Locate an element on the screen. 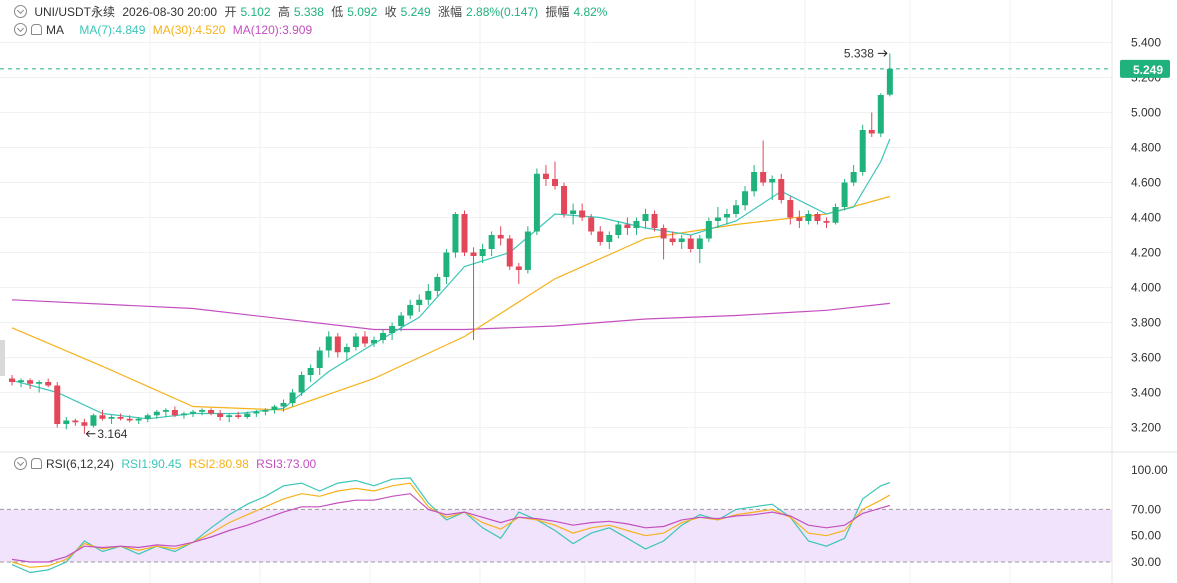 This screenshot has height=583, width=1177. datetime-label: 2026-08-30 20:00 is located at coordinates (170, 12).